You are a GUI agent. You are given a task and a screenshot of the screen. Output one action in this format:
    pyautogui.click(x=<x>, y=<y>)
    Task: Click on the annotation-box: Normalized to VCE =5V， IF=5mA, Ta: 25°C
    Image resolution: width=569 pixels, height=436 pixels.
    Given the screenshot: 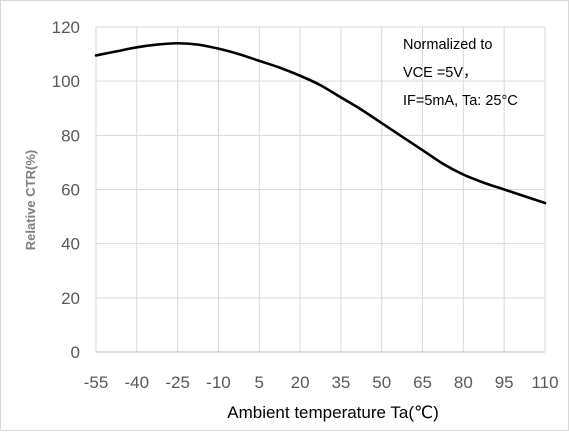 What is the action you would take?
    pyautogui.click(x=460, y=73)
    